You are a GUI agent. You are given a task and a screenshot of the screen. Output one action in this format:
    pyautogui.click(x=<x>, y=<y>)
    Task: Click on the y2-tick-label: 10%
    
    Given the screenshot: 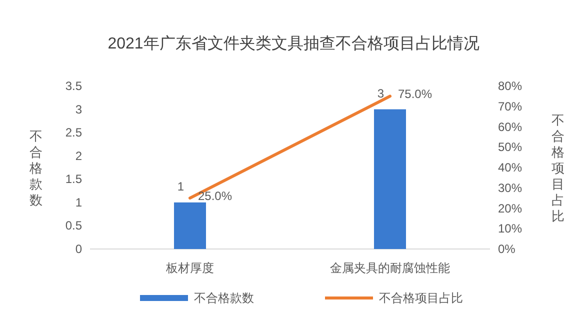 What is the action you would take?
    pyautogui.click(x=510, y=229)
    